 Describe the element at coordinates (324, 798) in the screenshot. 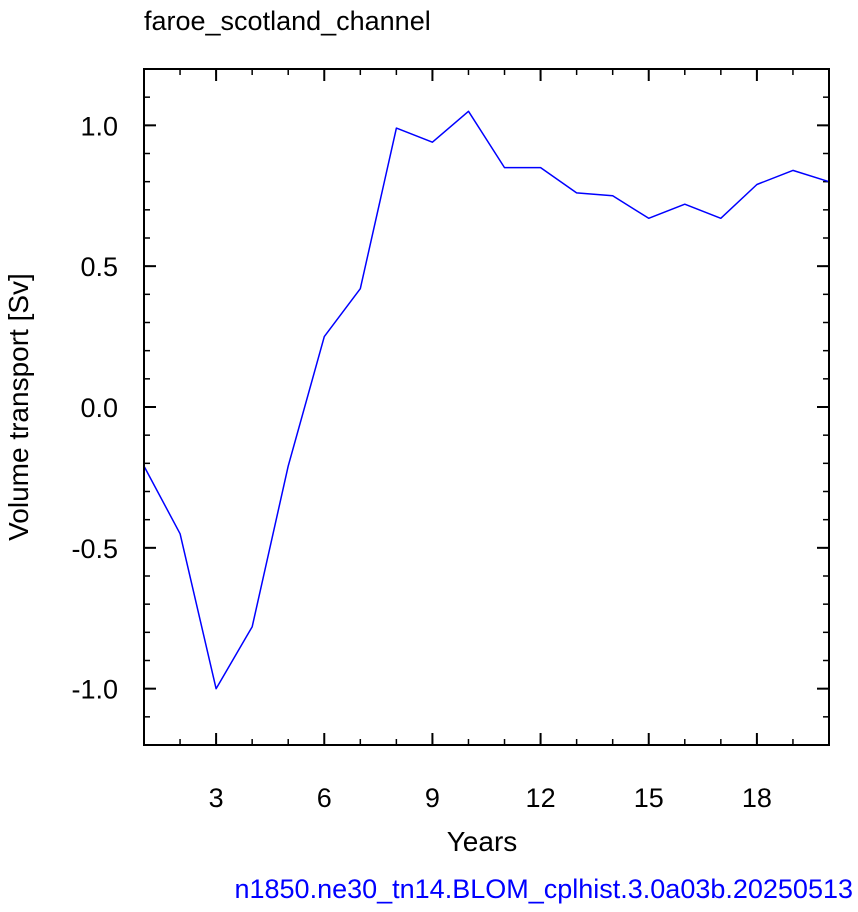

I see `x-tick-label: 6` at that location.